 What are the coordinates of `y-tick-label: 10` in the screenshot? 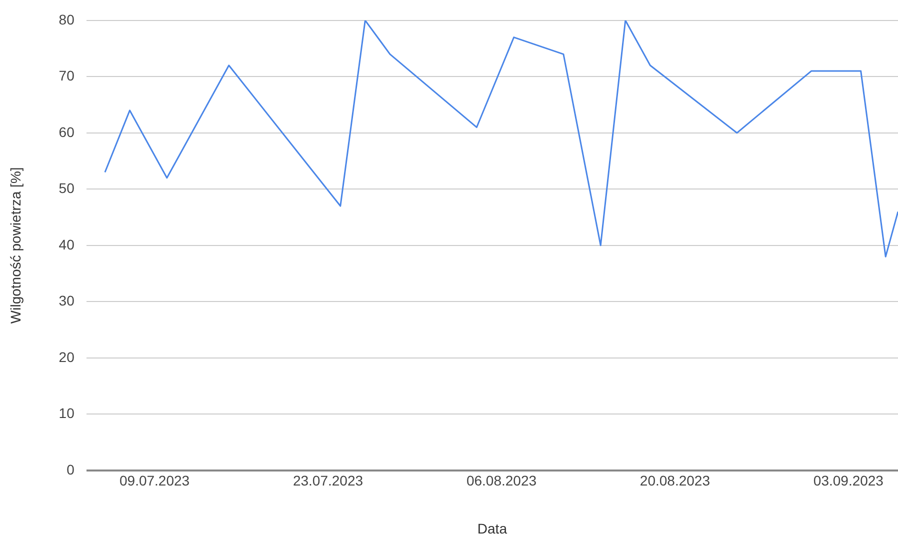 It's located at (66, 413).